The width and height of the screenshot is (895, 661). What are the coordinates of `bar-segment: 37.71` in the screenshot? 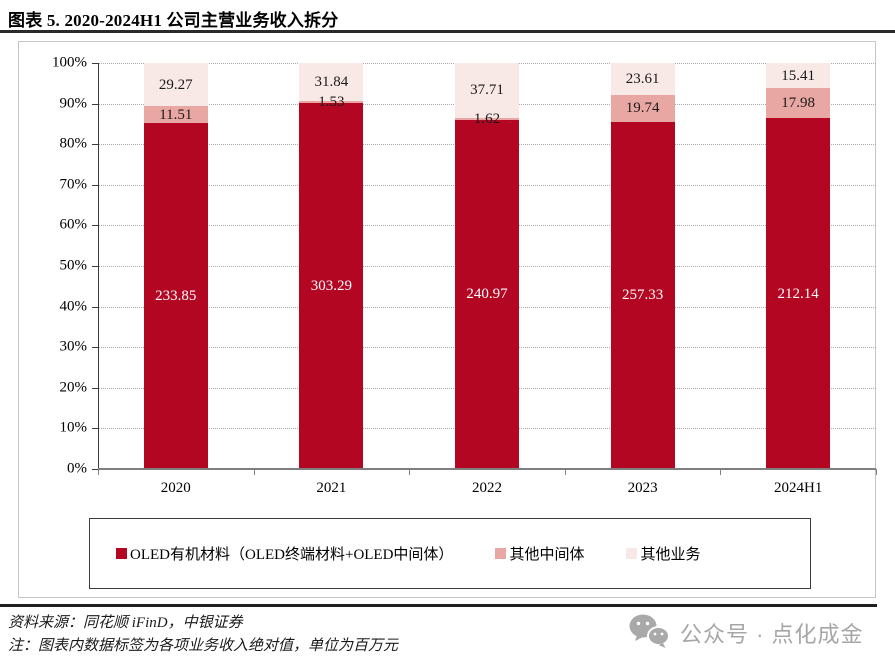 It's located at (486, 90).